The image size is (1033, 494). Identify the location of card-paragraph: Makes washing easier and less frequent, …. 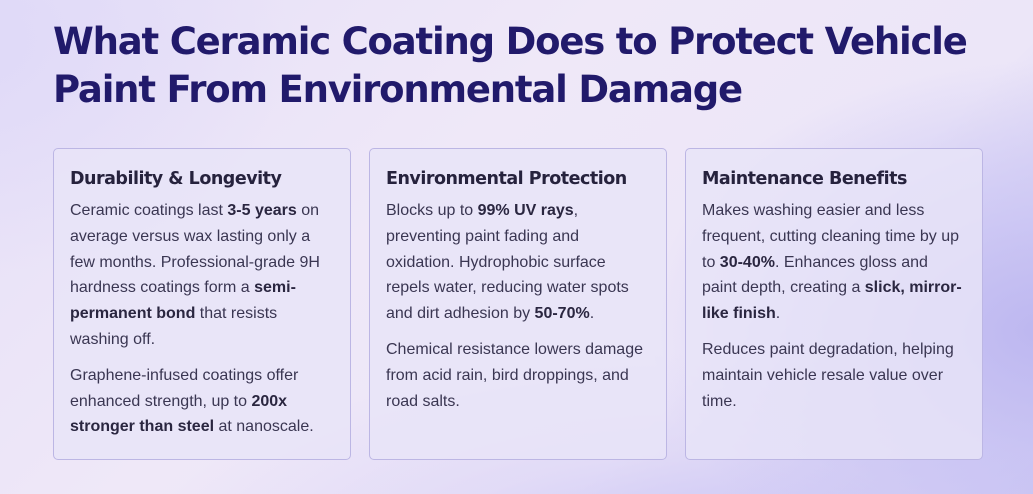
(832, 262).